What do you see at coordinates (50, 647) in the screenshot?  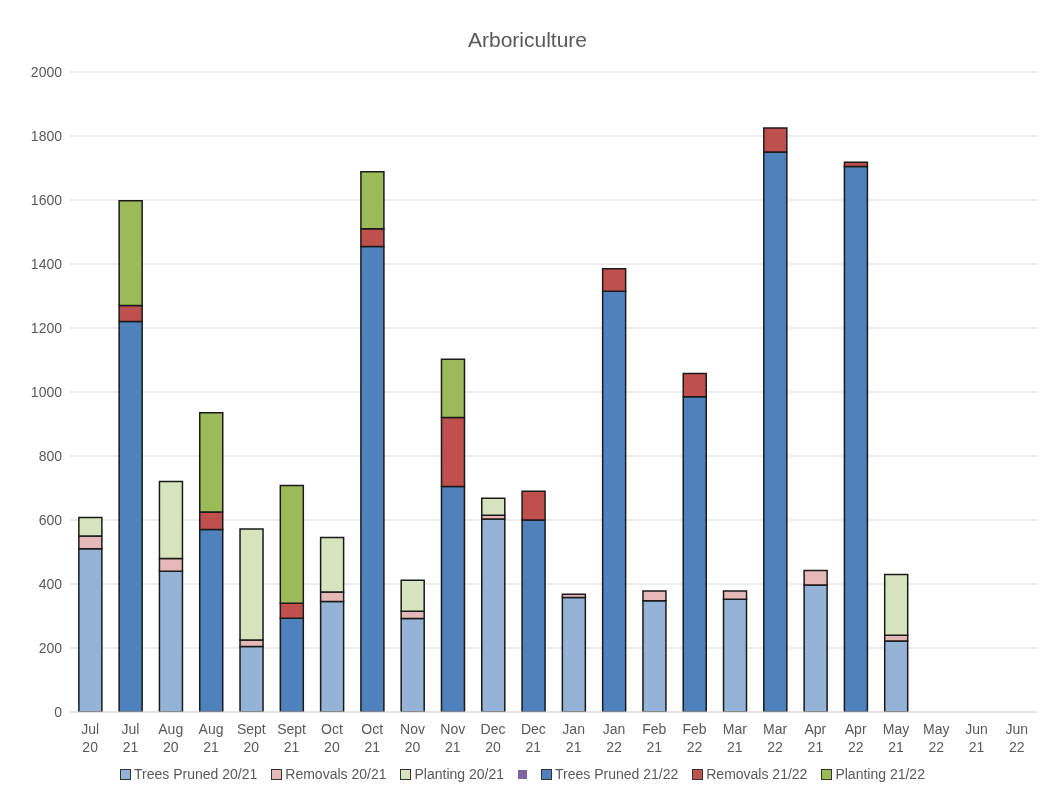 I see `y-tick-label: 200` at bounding box center [50, 647].